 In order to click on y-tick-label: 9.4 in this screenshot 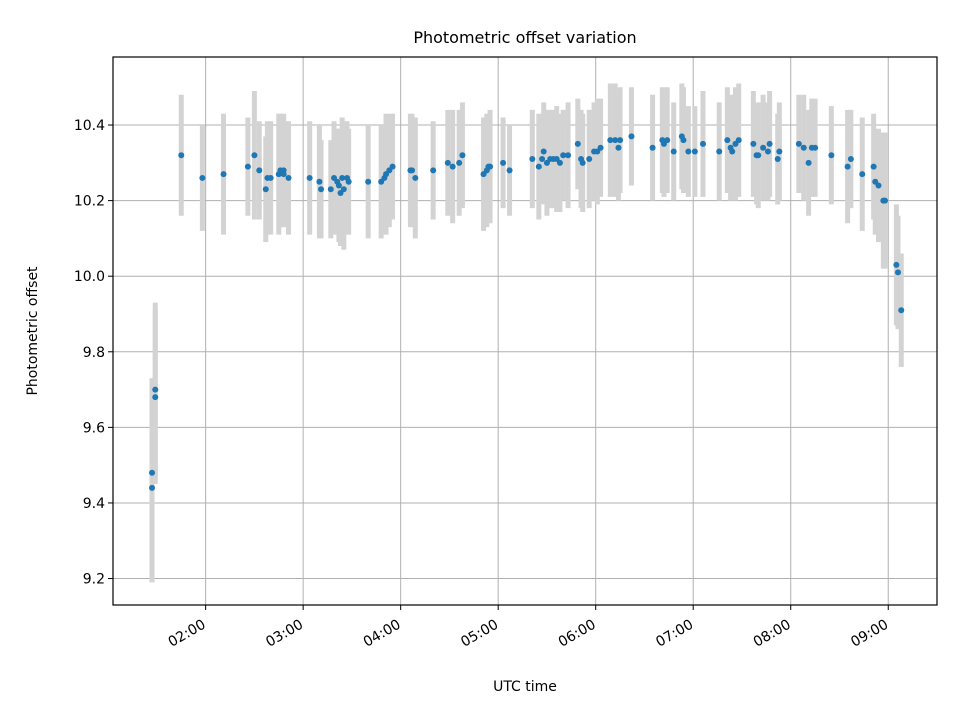, I will do `click(94, 504)`.